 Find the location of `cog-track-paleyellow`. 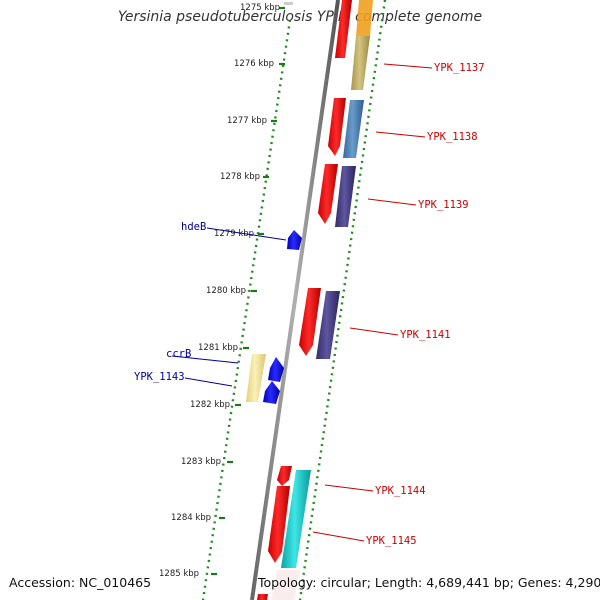

cog-track-paleyellow is located at coordinates (256, 378).